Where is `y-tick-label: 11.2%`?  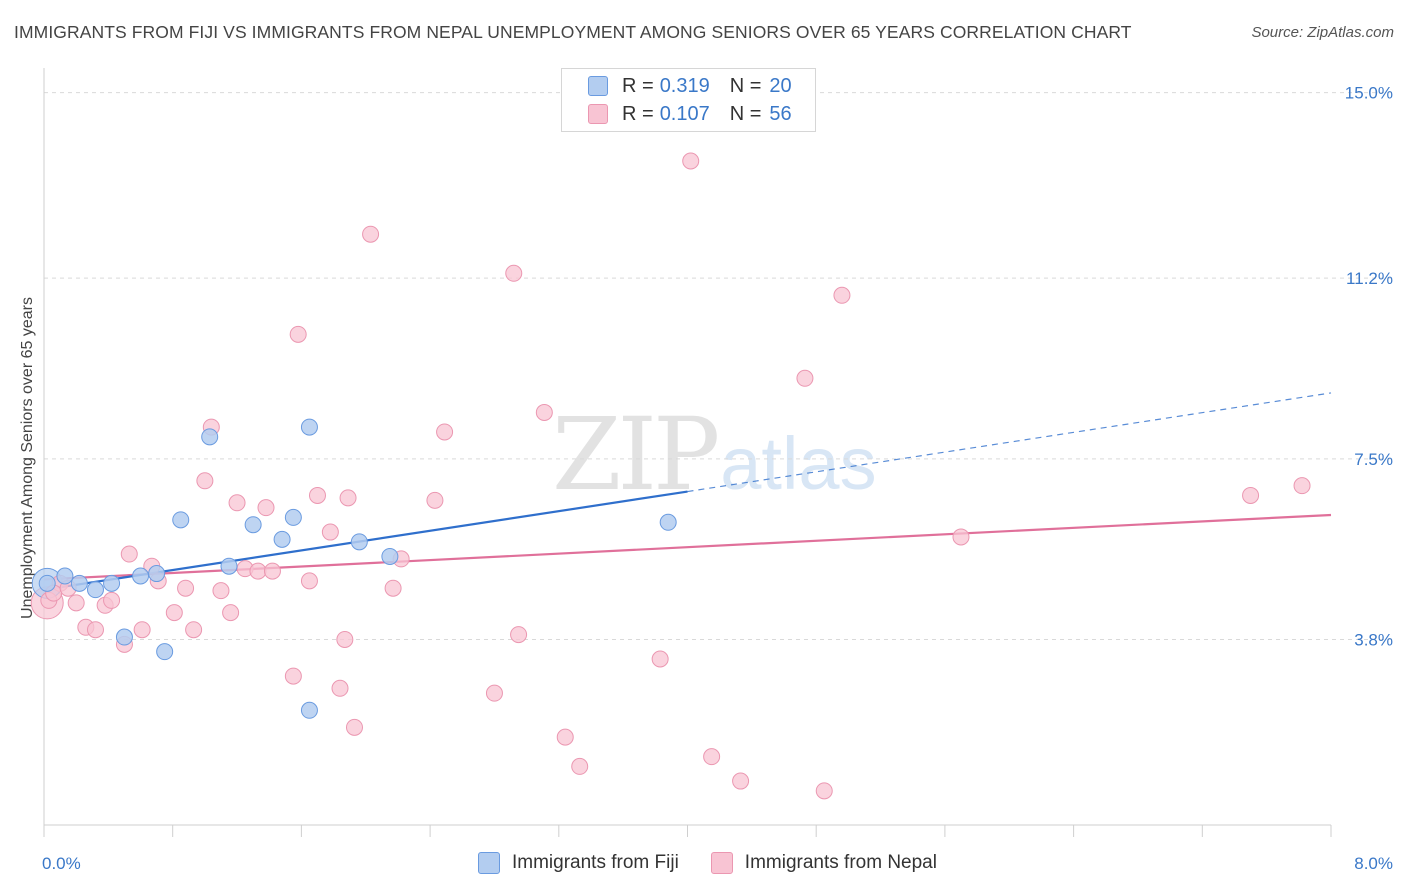
y-tick-label: 11.2% is located at coordinates (1369, 278).